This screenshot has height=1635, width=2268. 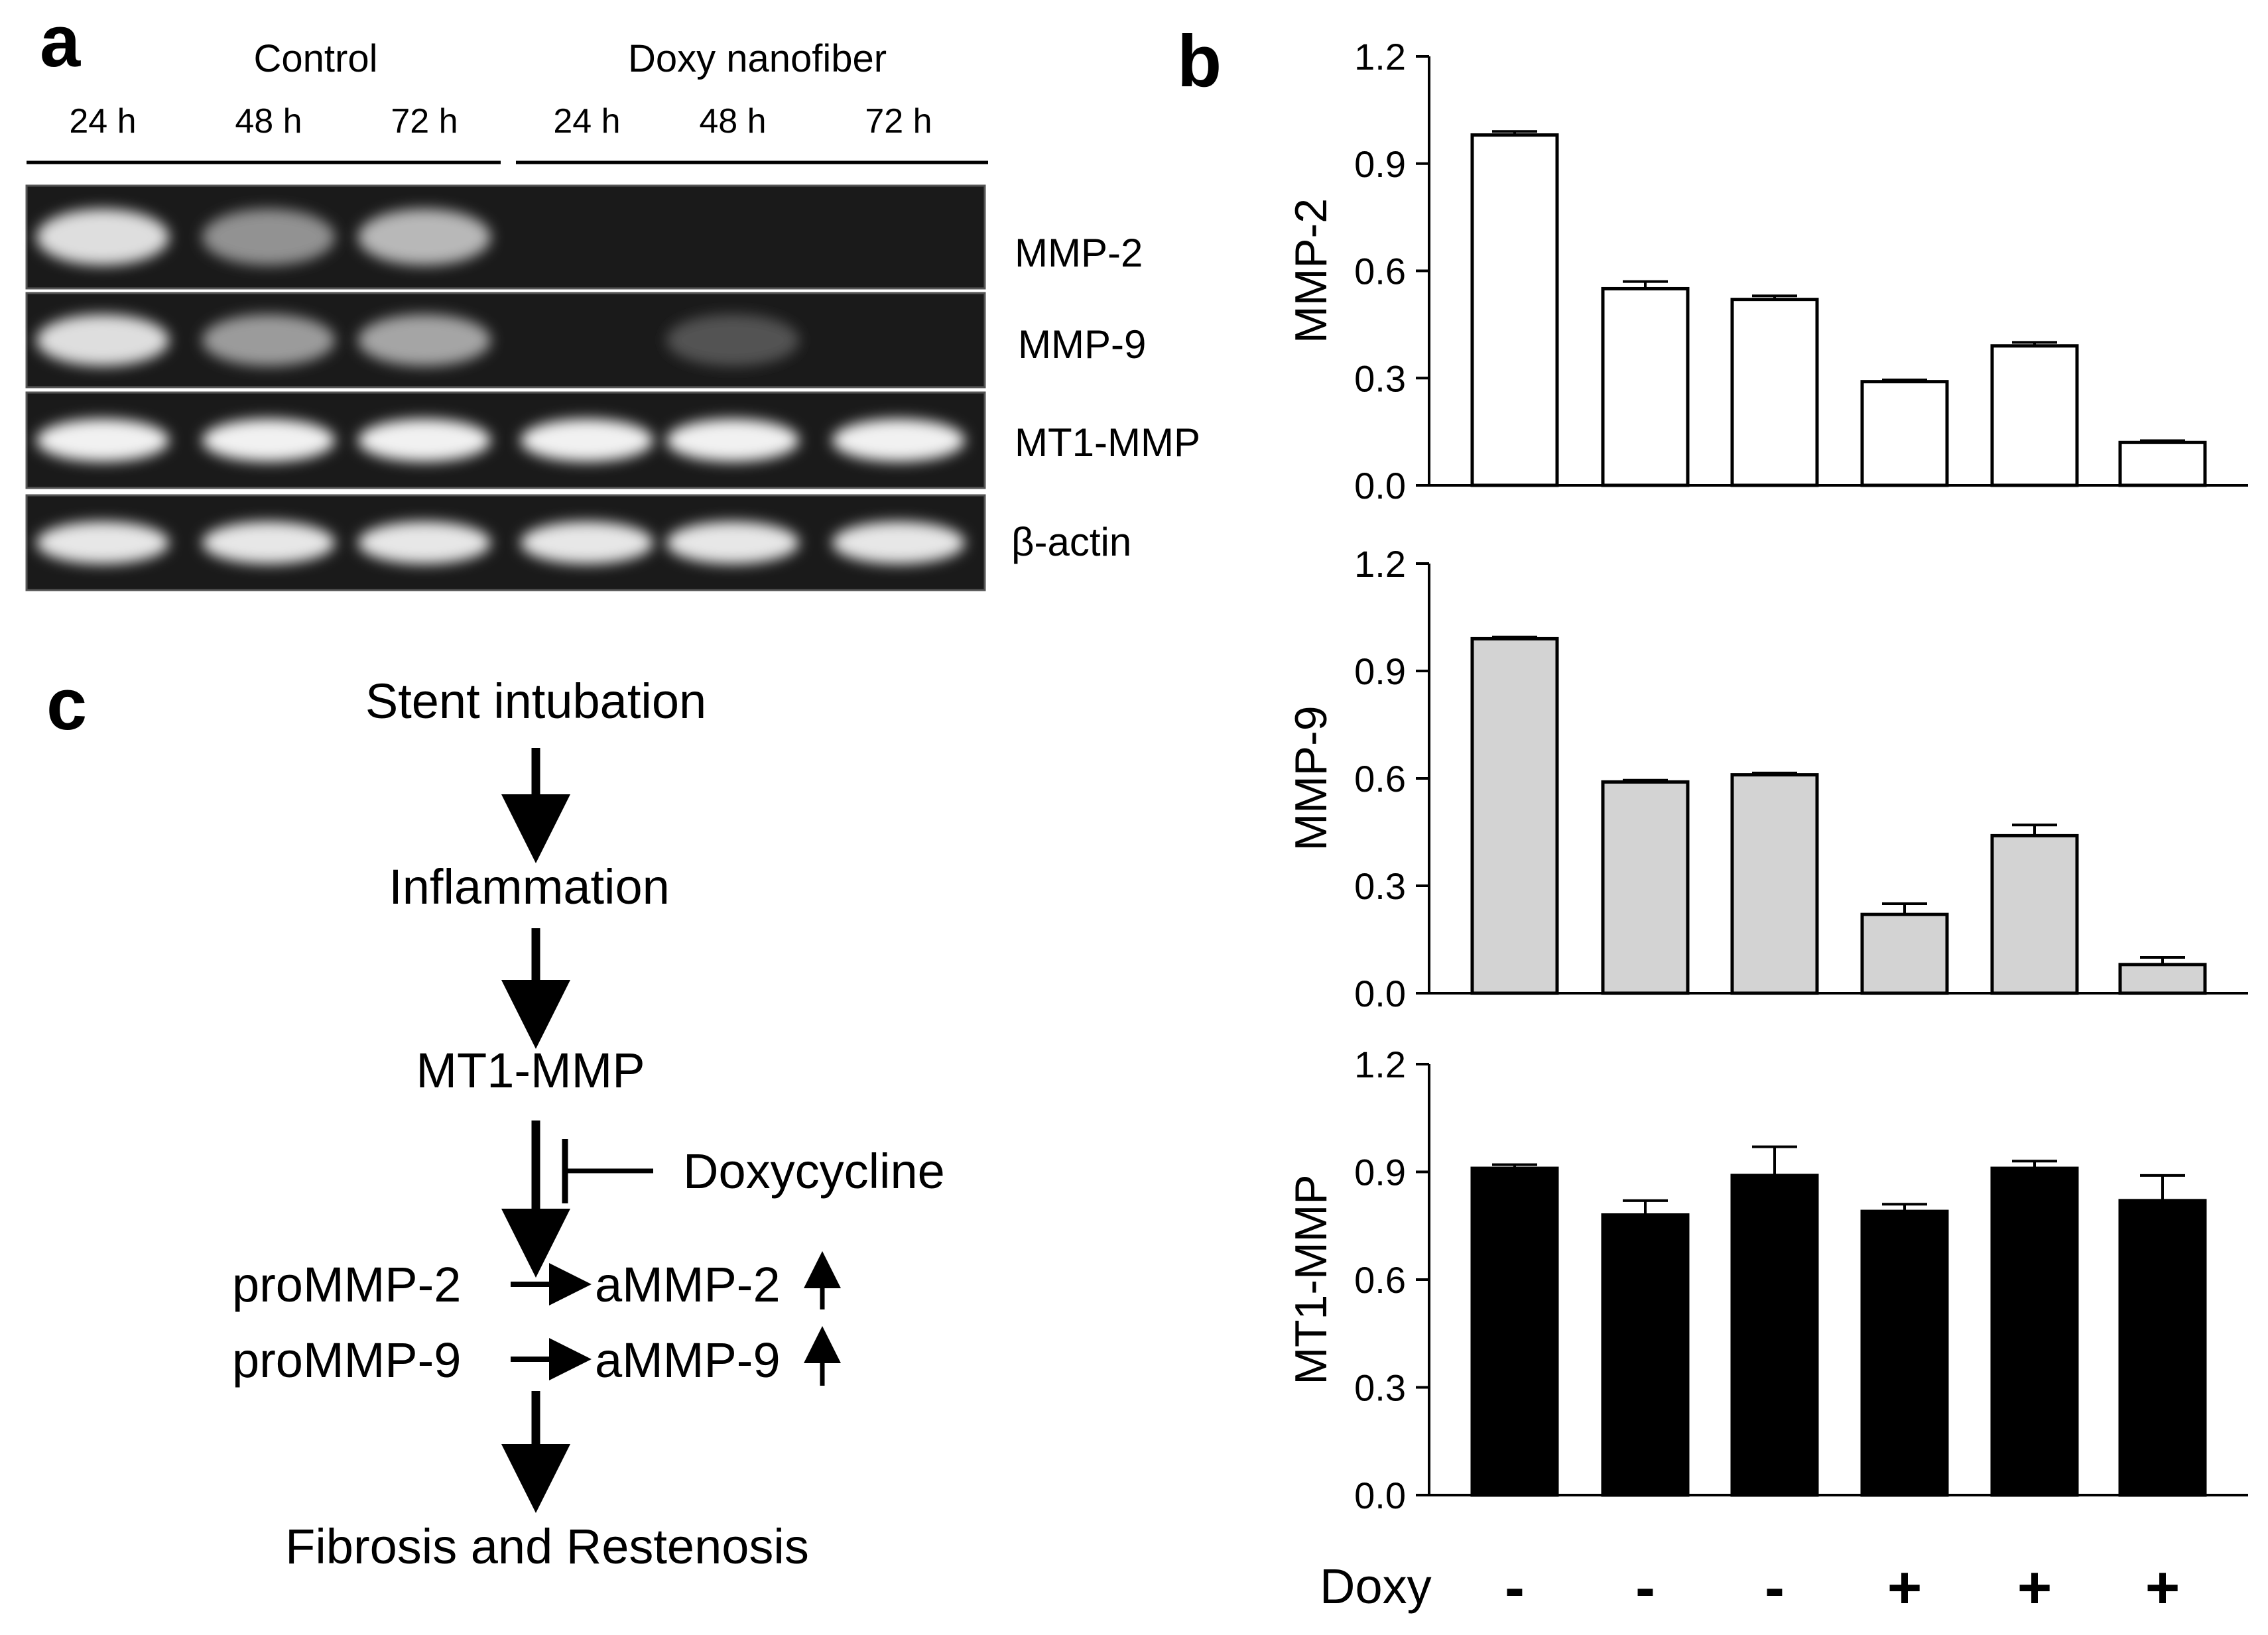 What do you see at coordinates (1107, 443) in the screenshot?
I see `lane-label: MT1-MMP` at bounding box center [1107, 443].